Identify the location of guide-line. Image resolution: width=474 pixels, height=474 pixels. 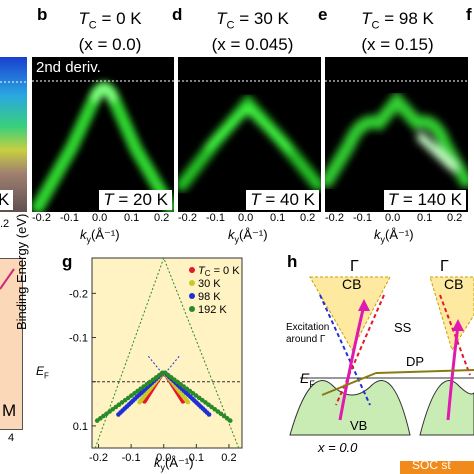
(129, 353).